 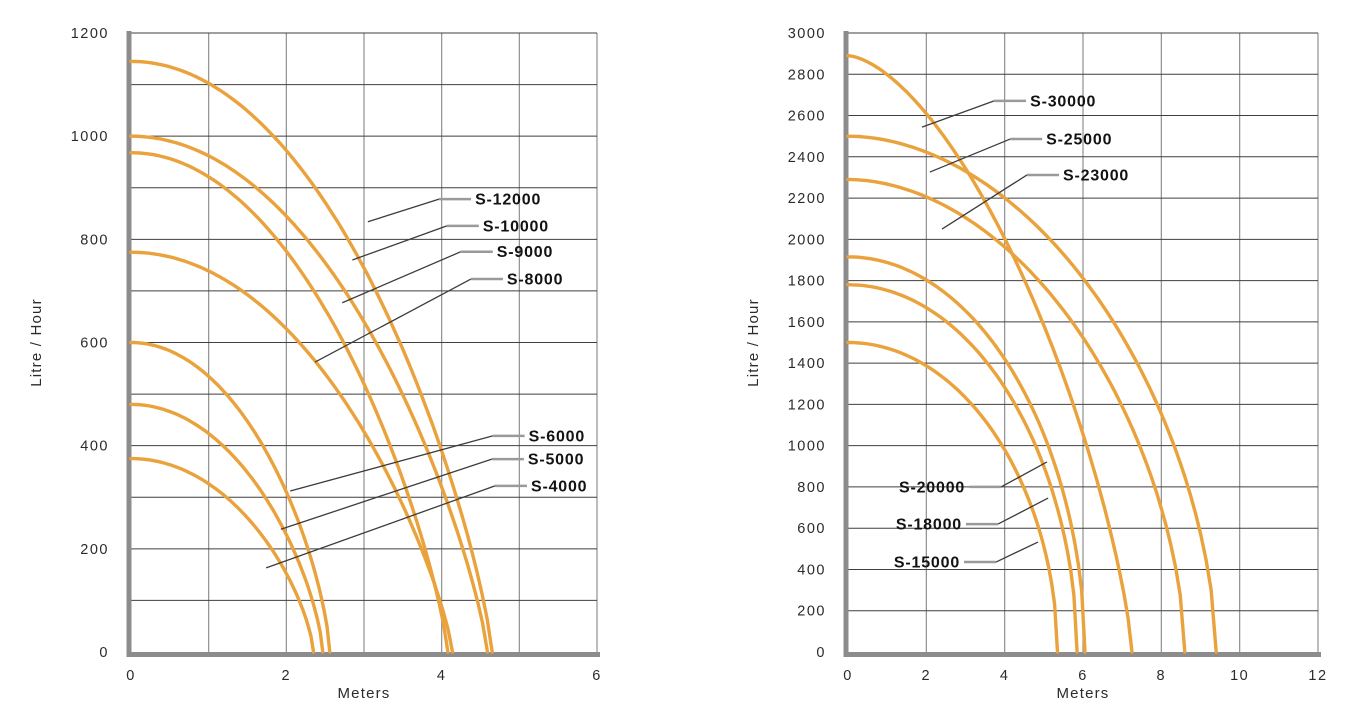 I want to click on series-label-s-4000: S-4000, so click(x=559, y=486).